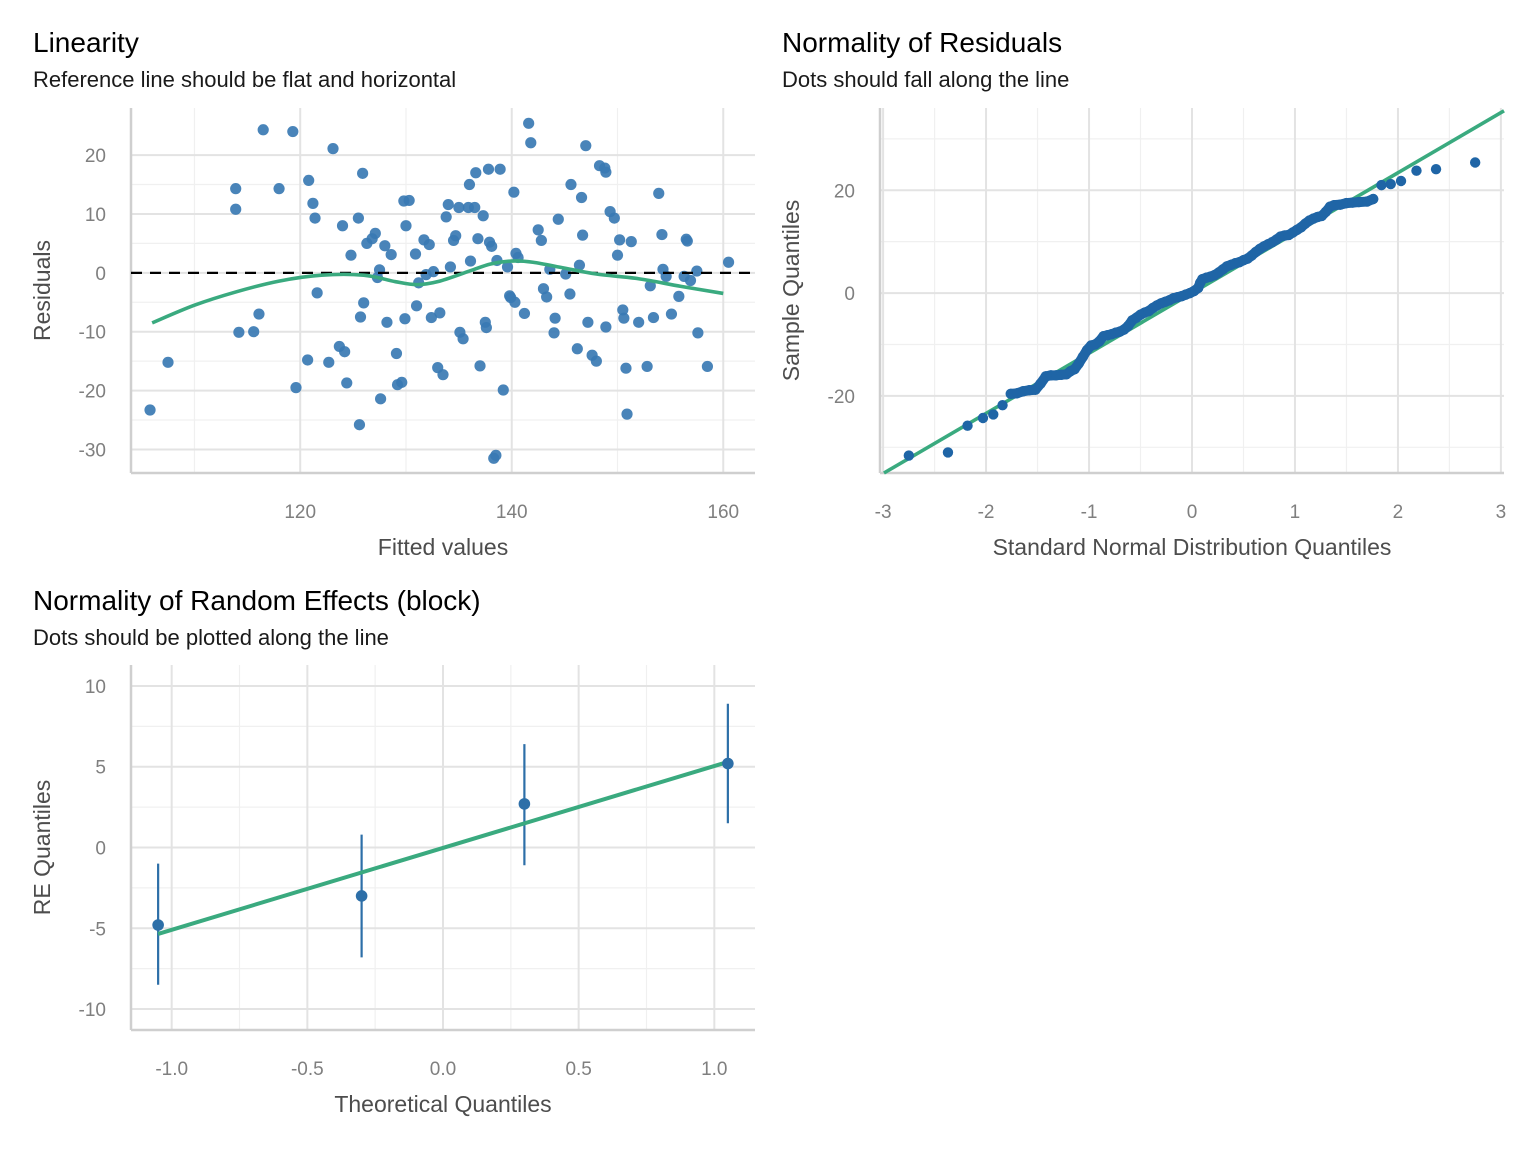 This screenshot has width=1536, height=1152. I want to click on y-tick-label: 20, so click(844, 191).